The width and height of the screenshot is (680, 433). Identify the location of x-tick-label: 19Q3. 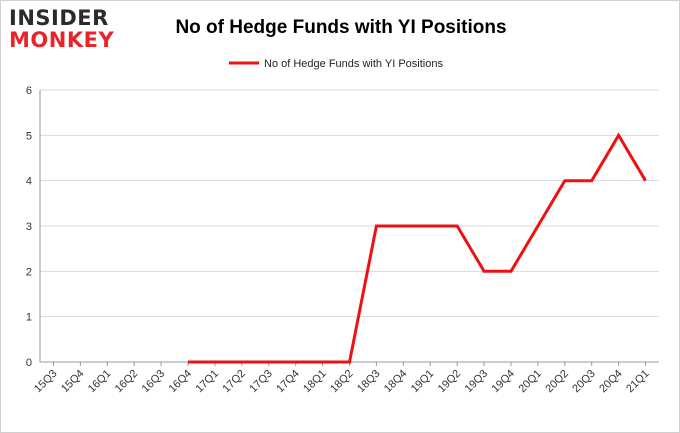
(477, 382).